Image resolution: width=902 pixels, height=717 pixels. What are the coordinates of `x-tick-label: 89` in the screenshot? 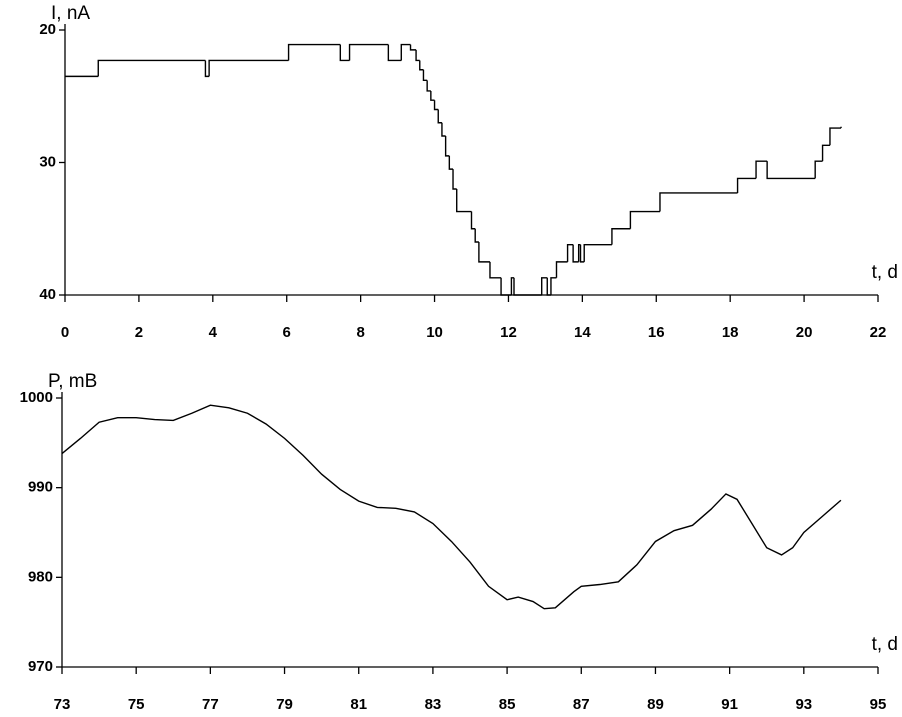 It's located at (655, 704).